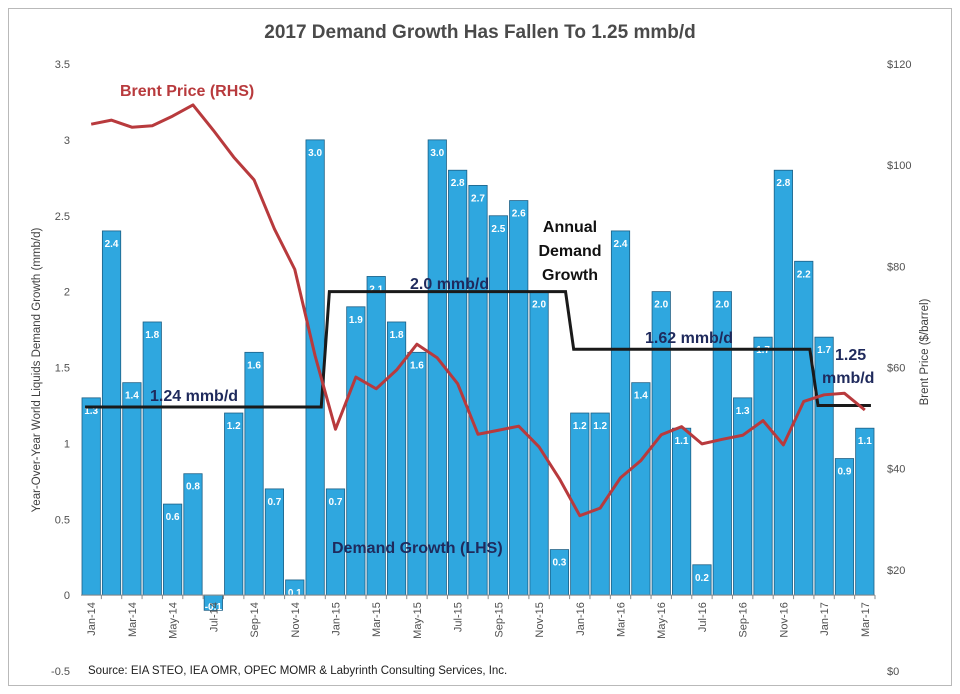  Describe the element at coordinates (174, 620) in the screenshot. I see `x-tick-label: May-14` at that location.